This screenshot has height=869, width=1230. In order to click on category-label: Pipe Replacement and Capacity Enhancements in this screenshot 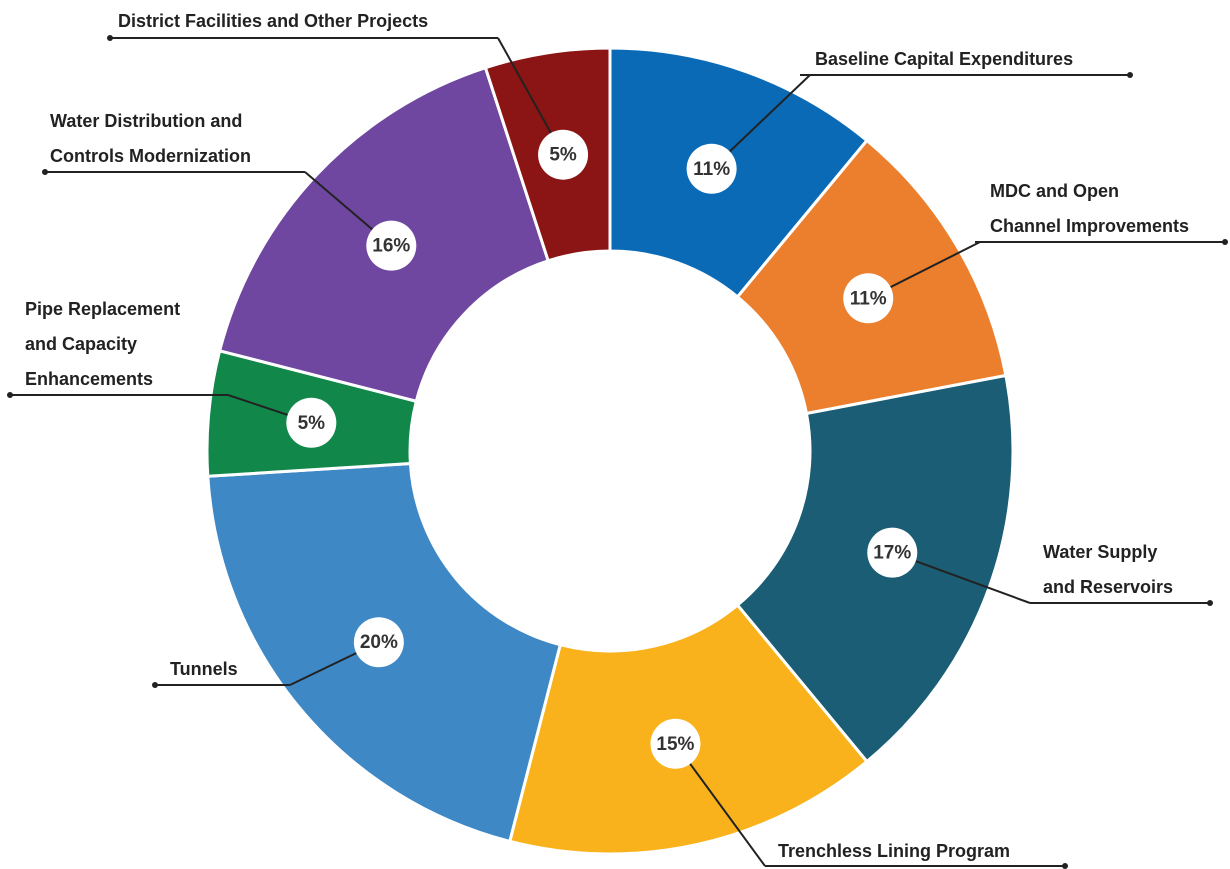, I will do `click(102, 344)`.